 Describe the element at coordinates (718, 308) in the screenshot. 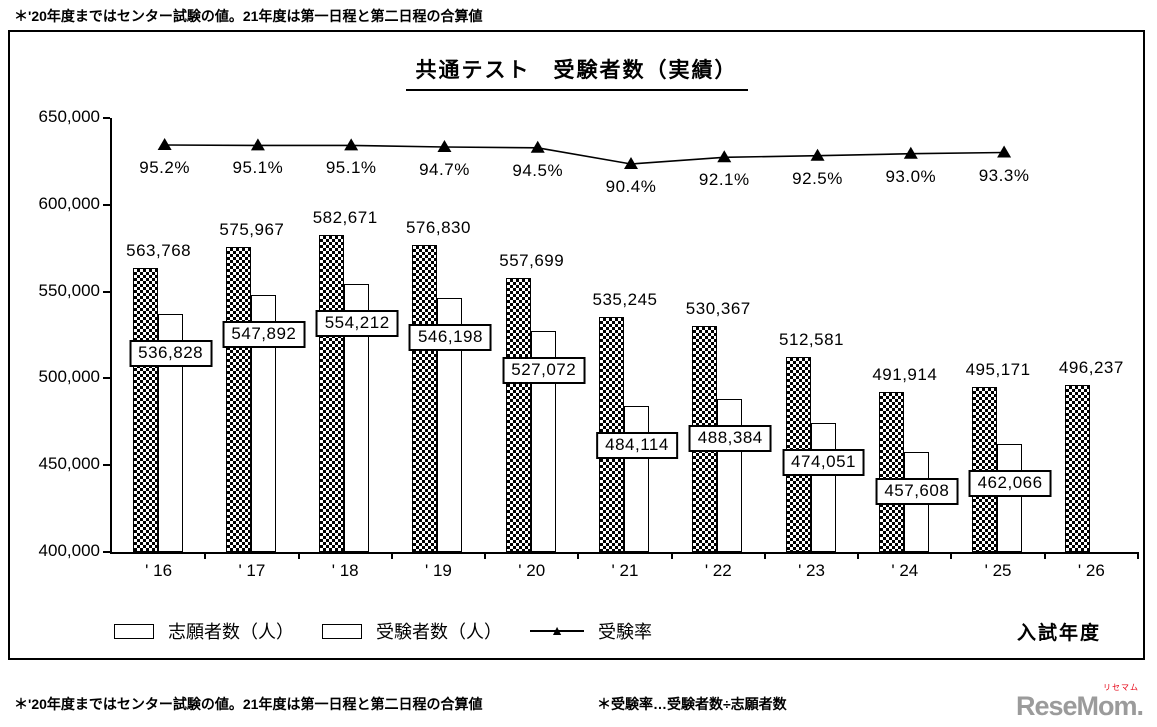

I see `applicant-value-label: 530,367` at that location.